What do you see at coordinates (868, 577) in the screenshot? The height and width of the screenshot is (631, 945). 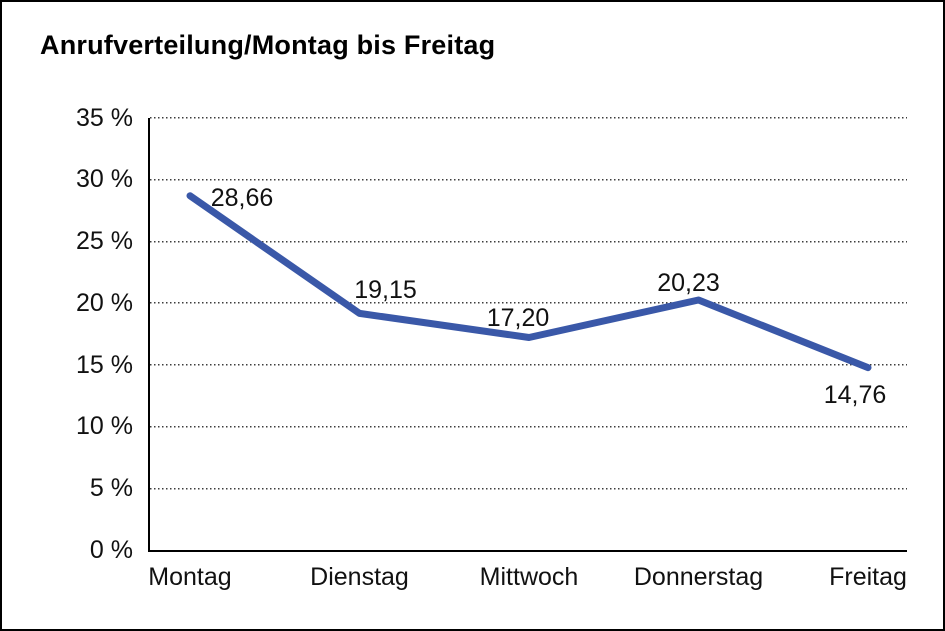 I see `x-axis-label: Freitag` at bounding box center [868, 577].